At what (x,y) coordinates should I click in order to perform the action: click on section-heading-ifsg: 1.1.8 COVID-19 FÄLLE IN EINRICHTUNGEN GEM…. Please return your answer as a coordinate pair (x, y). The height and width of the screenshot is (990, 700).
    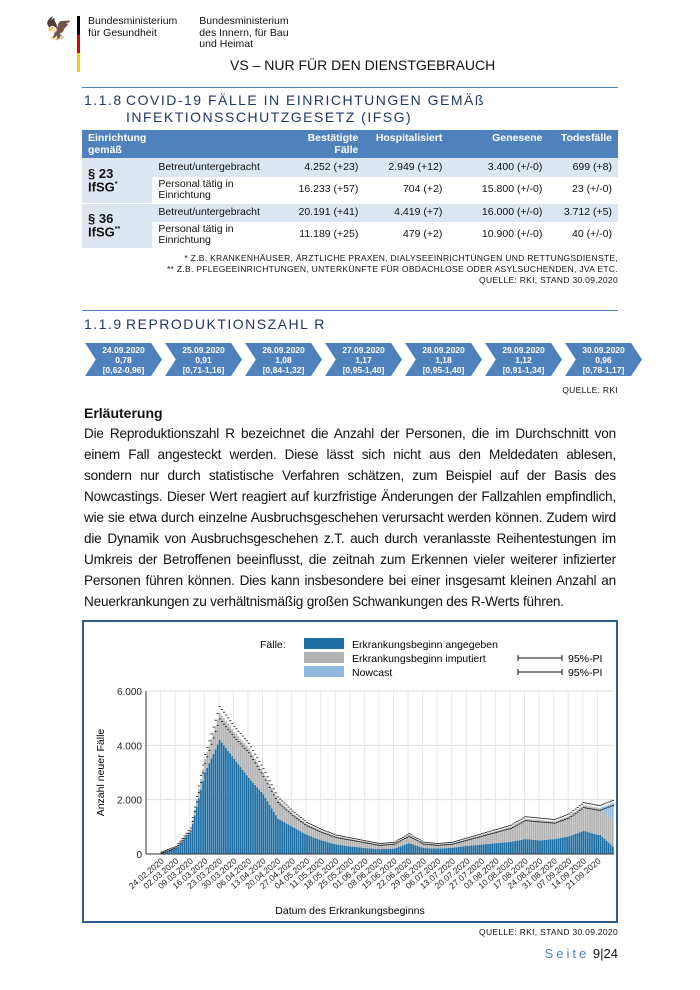
    Looking at the image, I should click on (284, 109).